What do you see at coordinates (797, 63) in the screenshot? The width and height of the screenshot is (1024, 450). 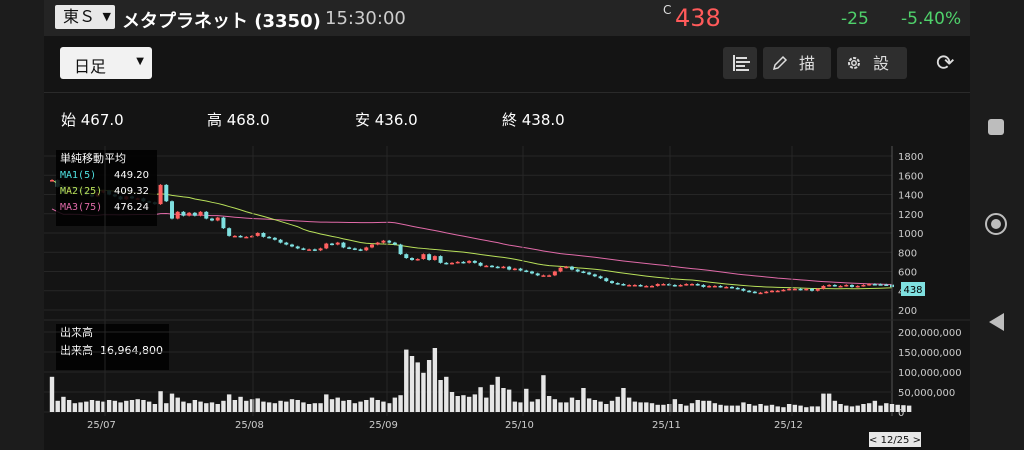 I see `draw-button: 描画` at bounding box center [797, 63].